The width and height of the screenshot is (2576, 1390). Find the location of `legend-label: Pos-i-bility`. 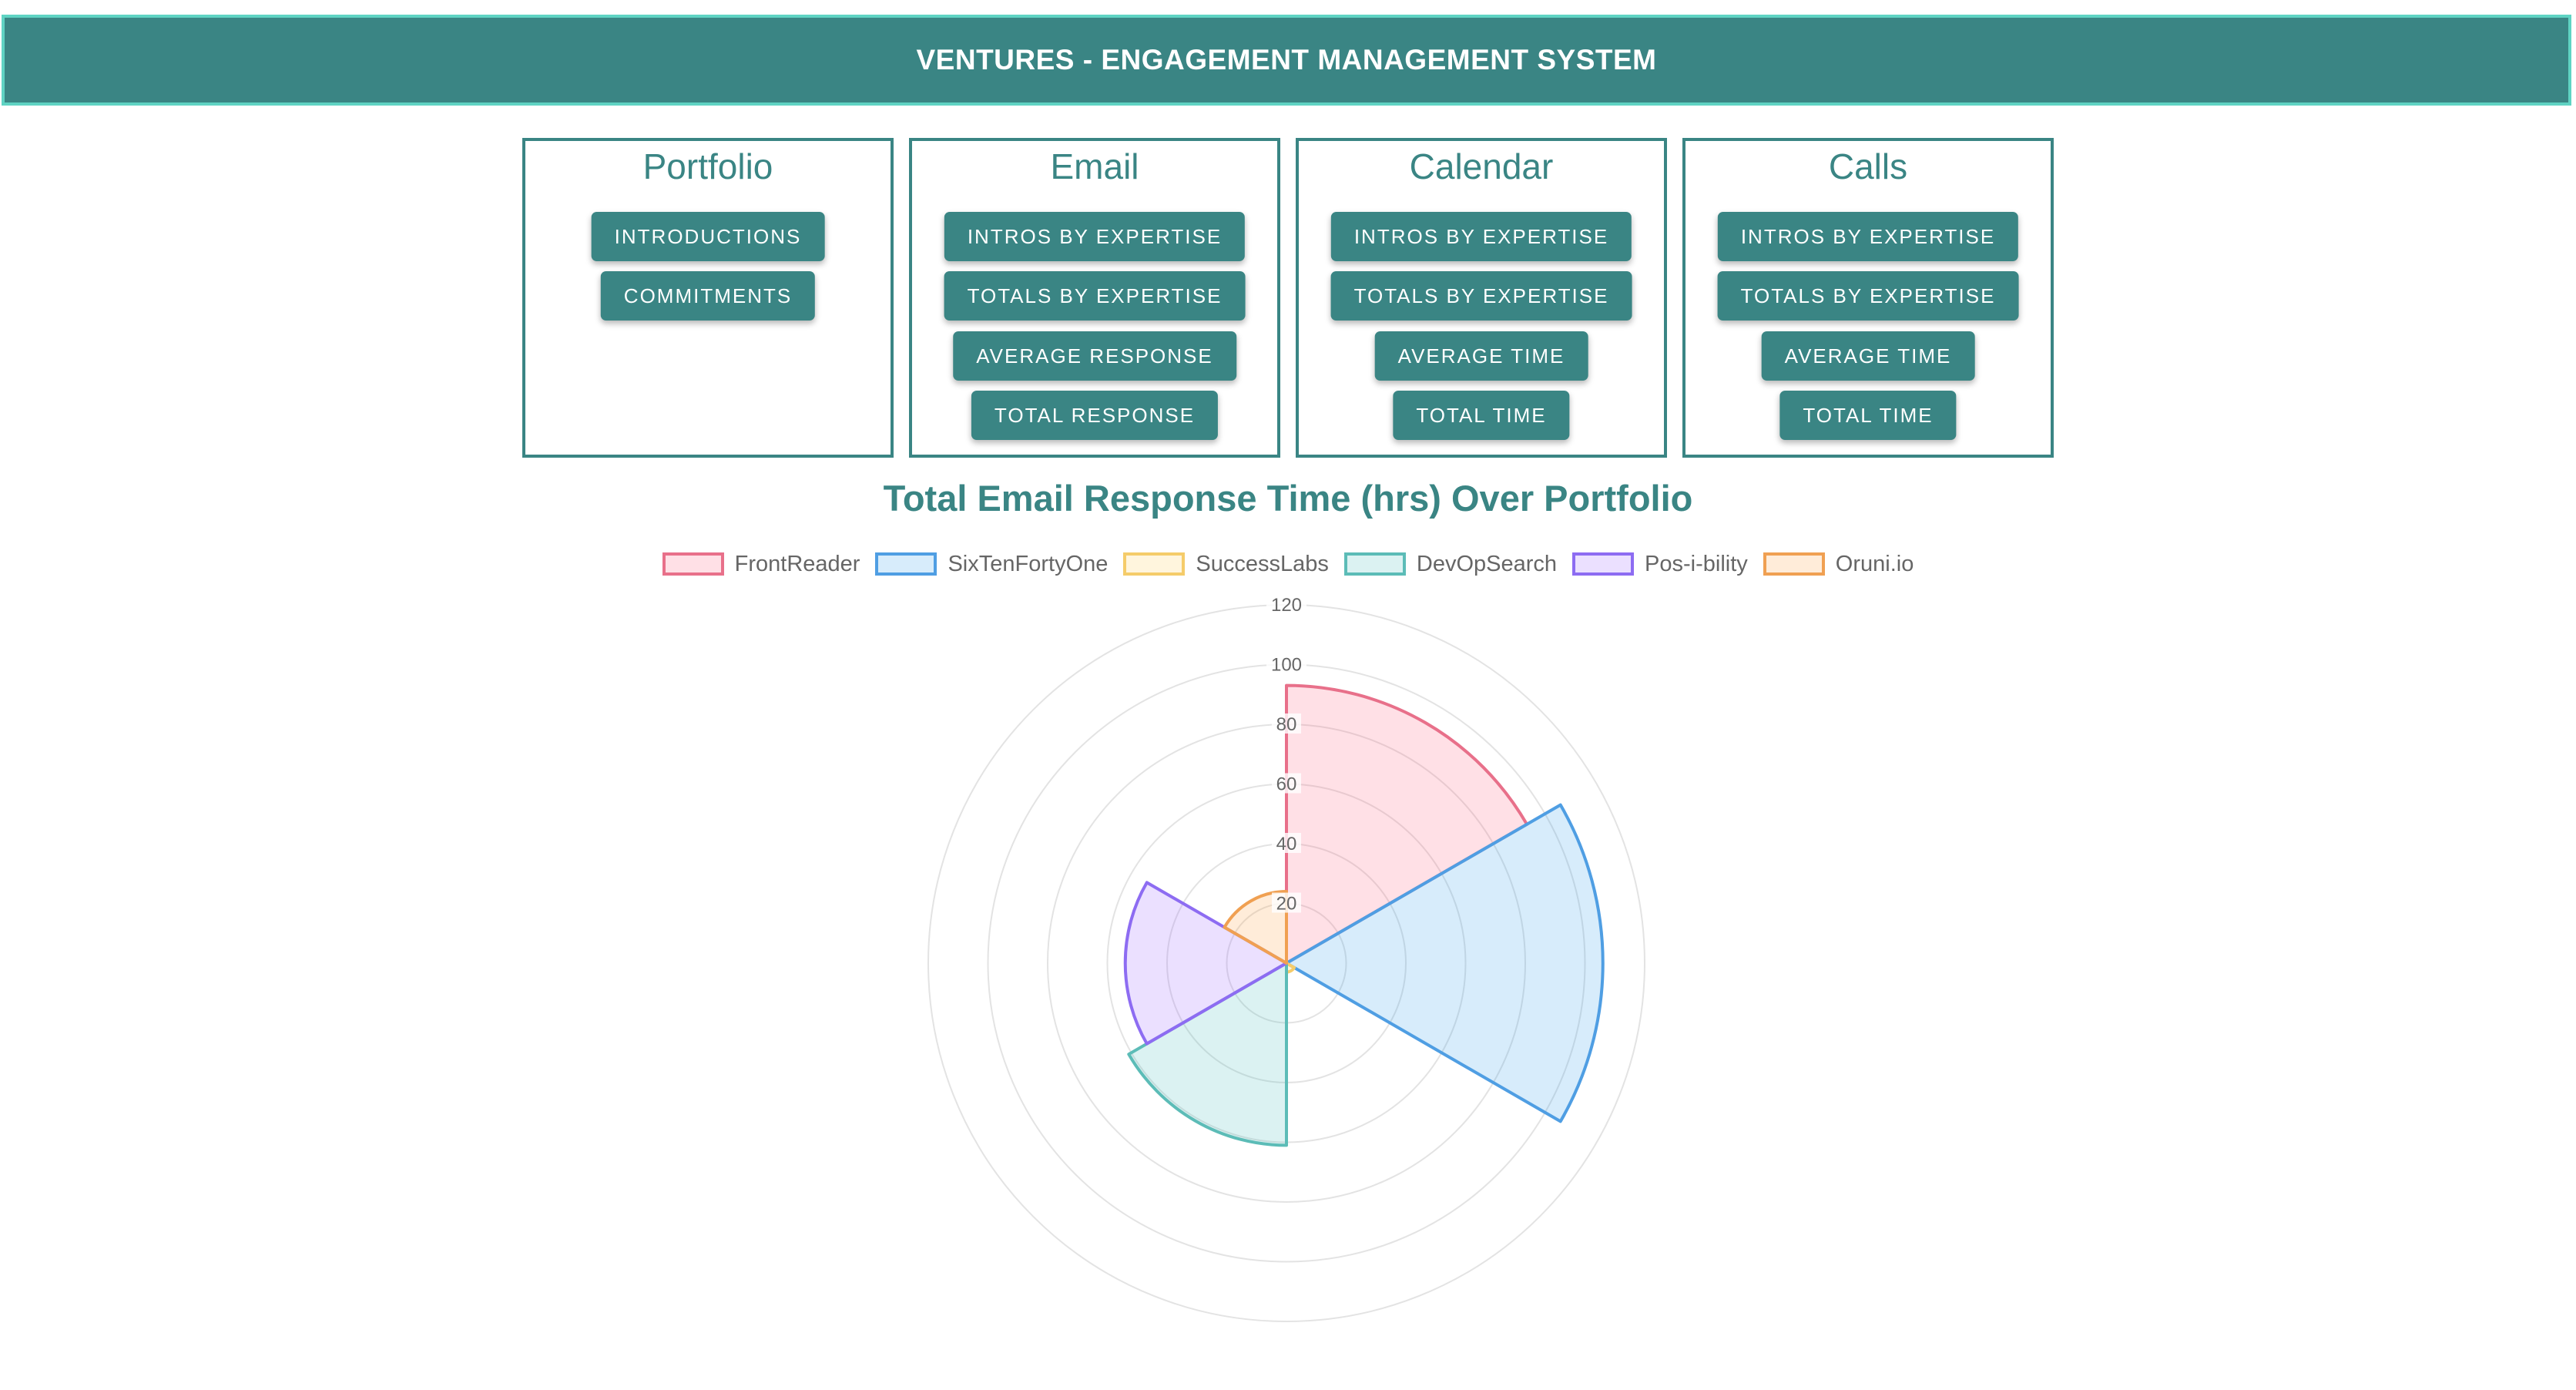

legend-label: Pos-i-bility is located at coordinates (1696, 563).